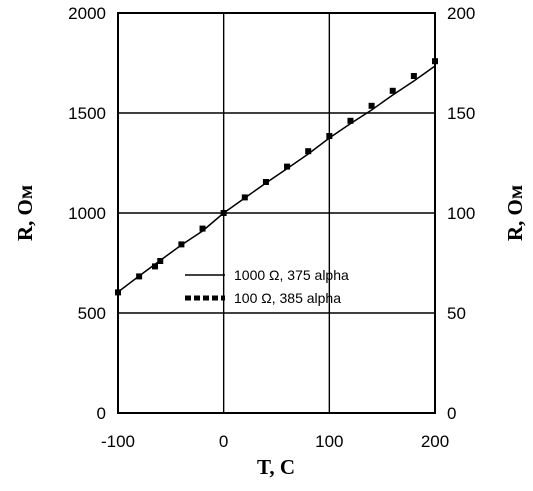 Image resolution: width=533 pixels, height=491 pixels. What do you see at coordinates (515, 213) in the screenshot?
I see `y-axis-title-right: R, Ом` at bounding box center [515, 213].